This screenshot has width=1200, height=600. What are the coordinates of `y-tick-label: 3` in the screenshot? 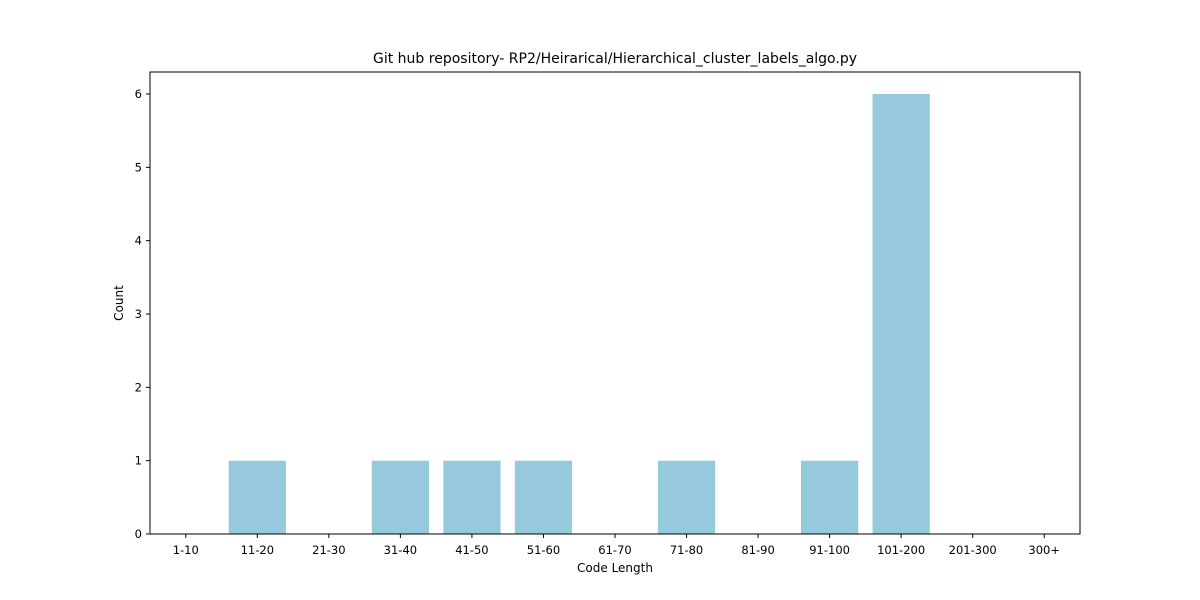 It's located at (138, 314).